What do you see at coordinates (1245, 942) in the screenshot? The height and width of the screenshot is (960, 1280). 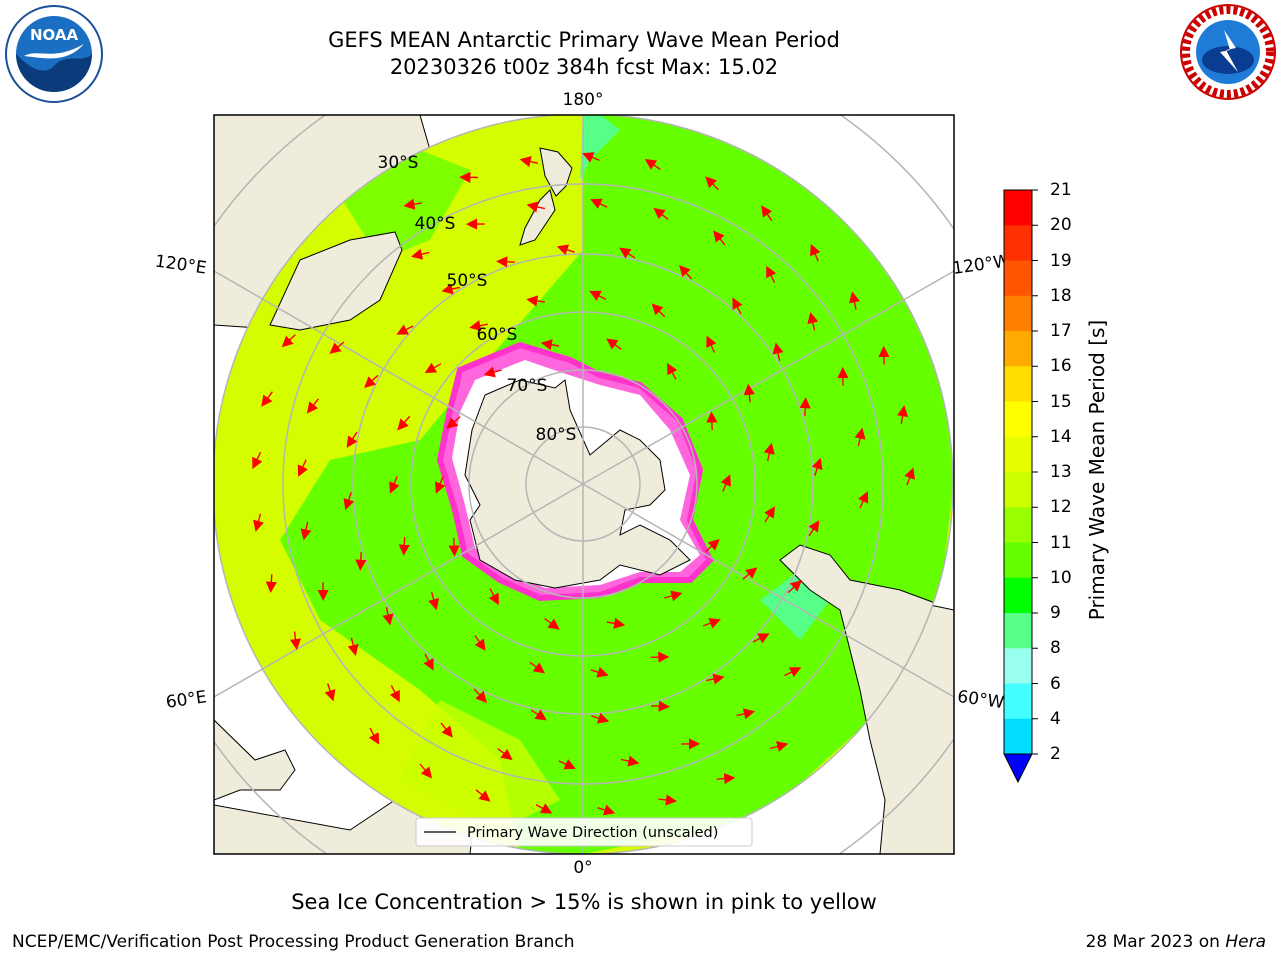 I see `footer-host: Hera` at bounding box center [1245, 942].